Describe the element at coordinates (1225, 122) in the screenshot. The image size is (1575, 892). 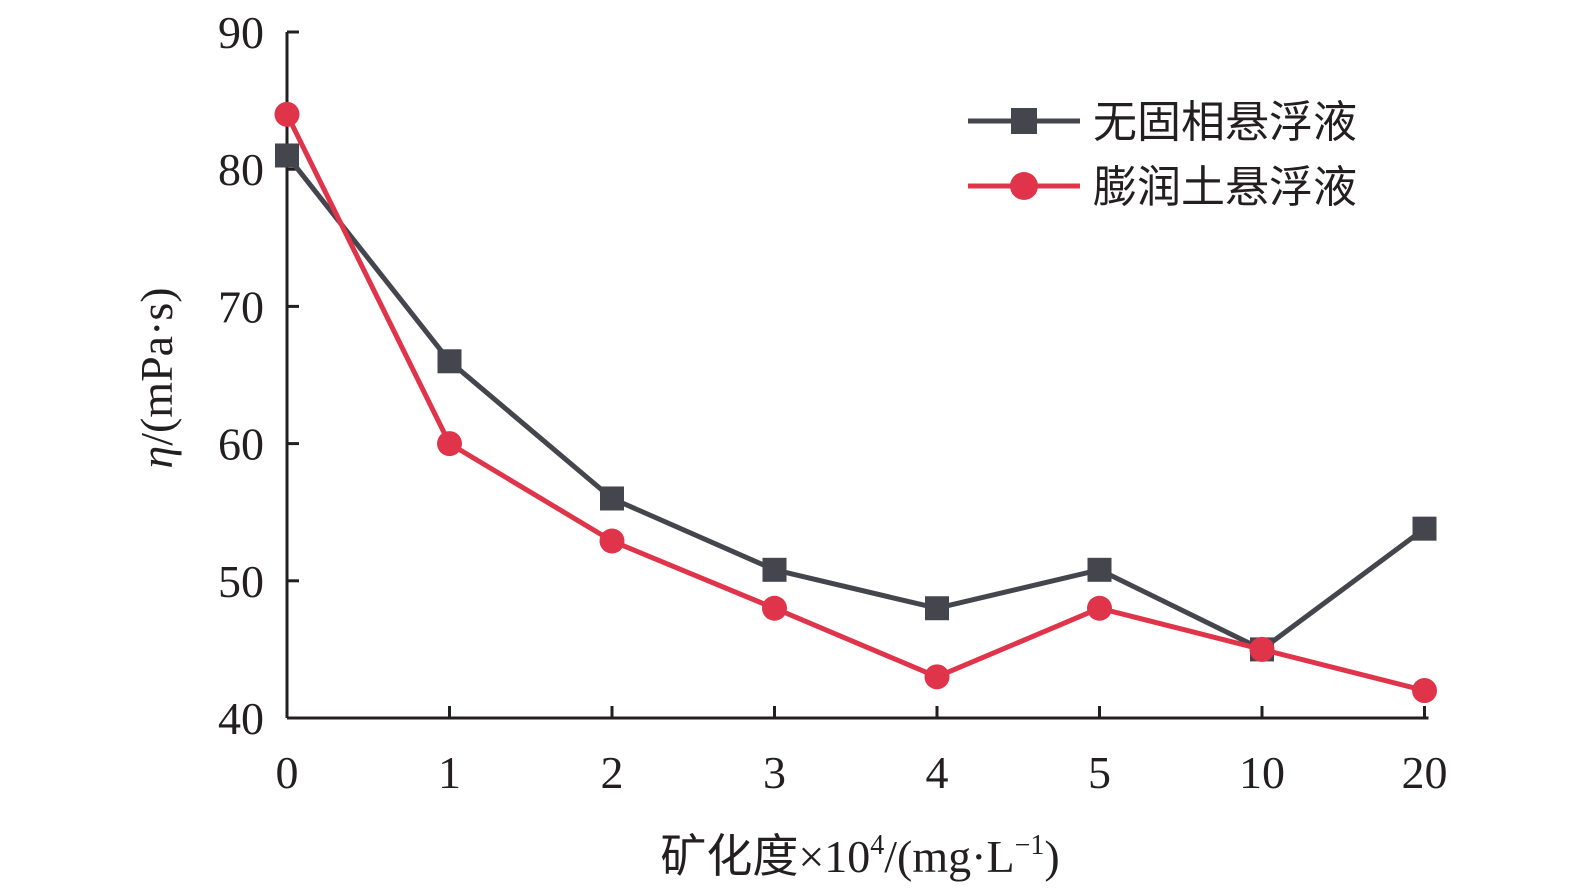
I see `legend-label-1: 无固相悬浮液` at that location.